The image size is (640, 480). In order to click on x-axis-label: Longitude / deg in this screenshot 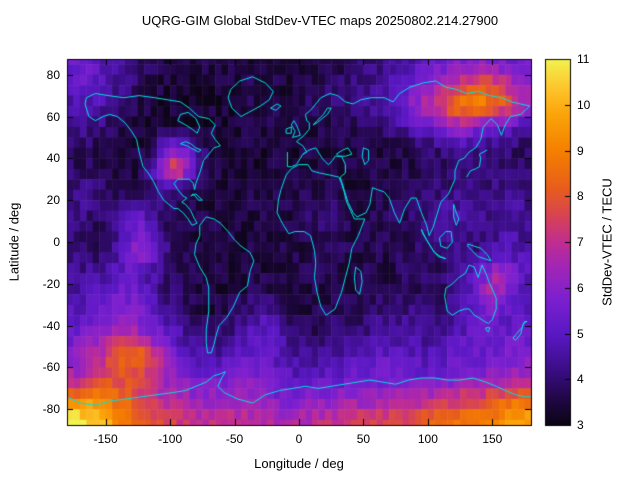, I will do `click(299, 463)`.